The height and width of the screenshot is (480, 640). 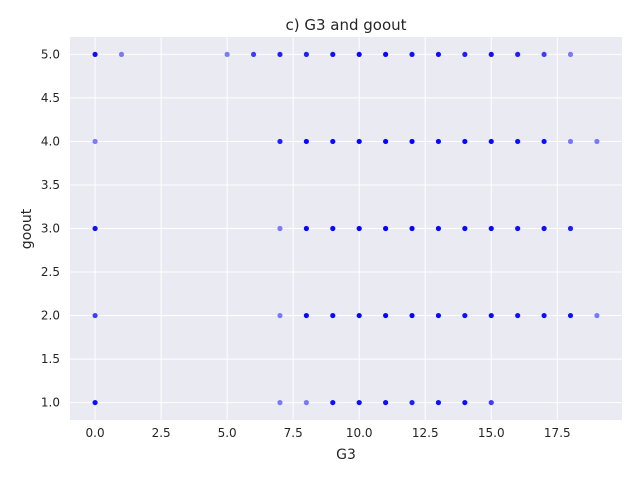 I want to click on y-tick-label: 4.0, so click(x=50, y=141).